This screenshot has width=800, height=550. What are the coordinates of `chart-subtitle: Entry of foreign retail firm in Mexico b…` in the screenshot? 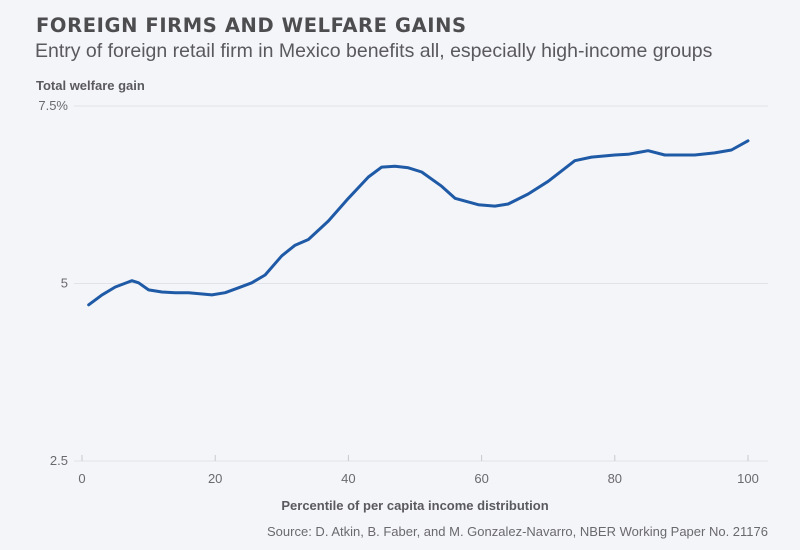 It's located at (374, 51).